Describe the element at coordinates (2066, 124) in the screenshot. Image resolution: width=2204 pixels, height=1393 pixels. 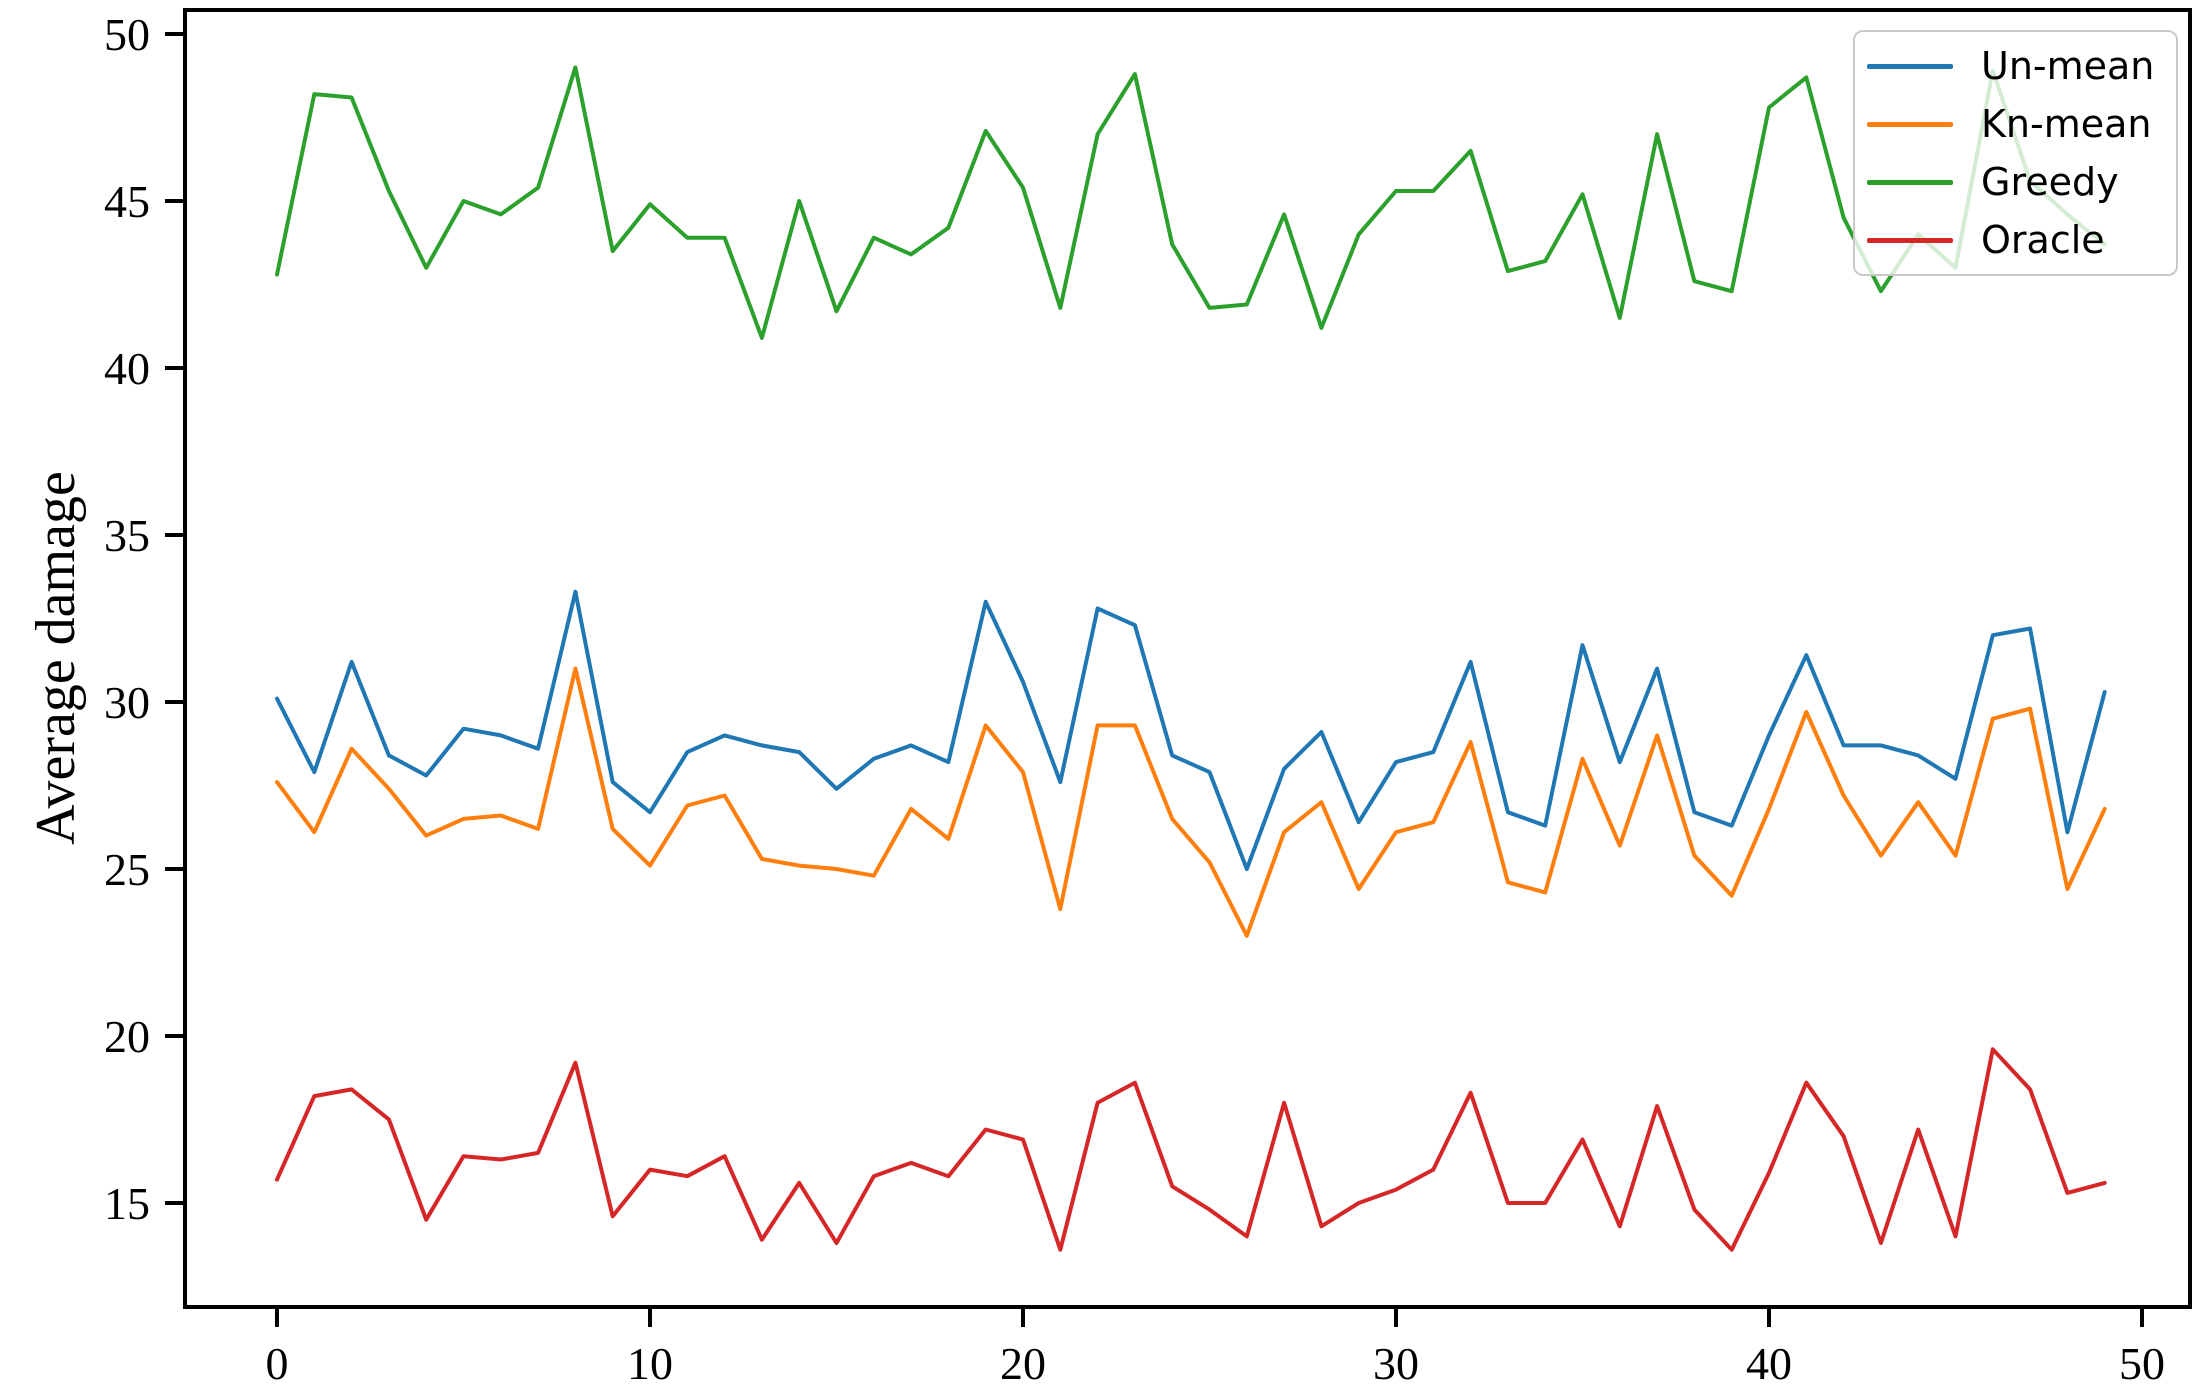
I see `legend-label-kn-mean: Kn-mean` at that location.